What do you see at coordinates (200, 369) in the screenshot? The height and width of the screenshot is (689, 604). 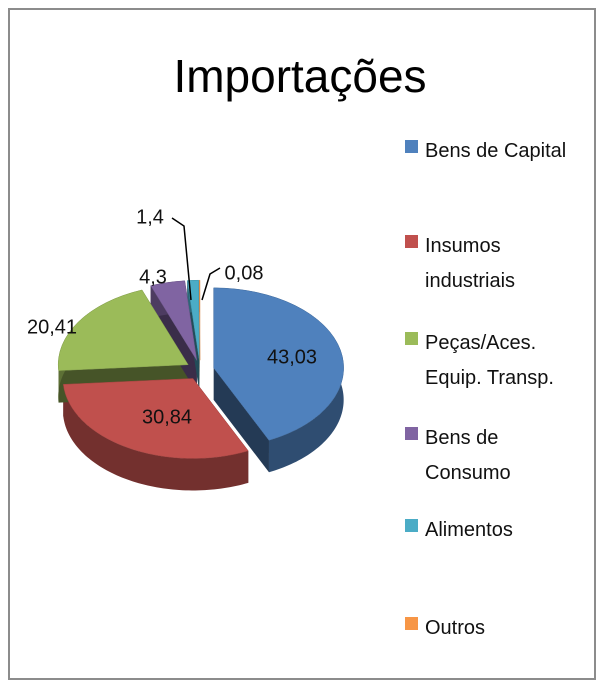 I see `pie-tops` at bounding box center [200, 369].